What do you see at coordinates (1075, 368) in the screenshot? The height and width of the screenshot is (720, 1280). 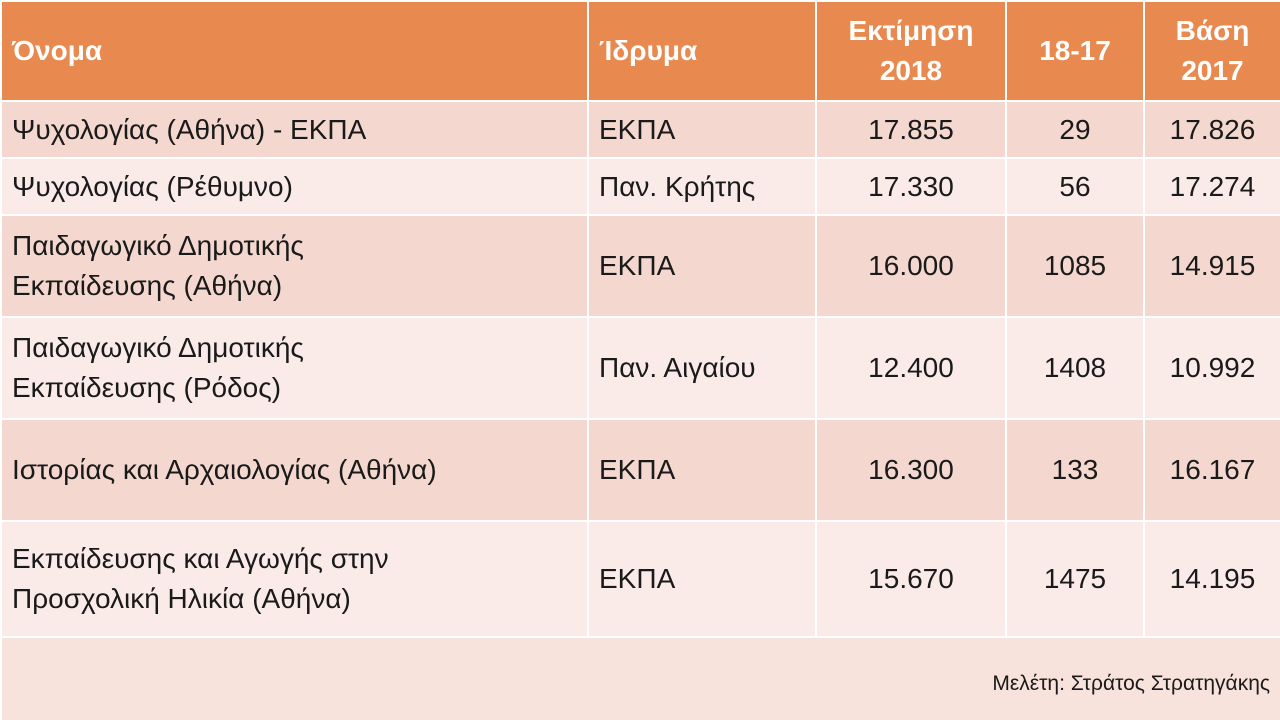 I see `score-cell: 1408` at bounding box center [1075, 368].